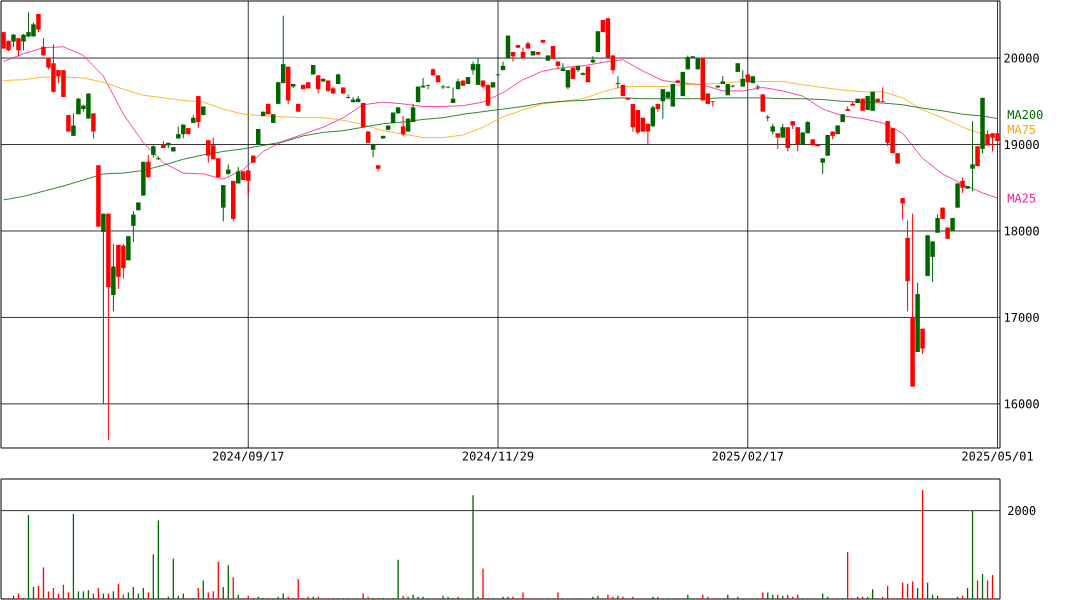  What do you see at coordinates (1021, 144) in the screenshot?
I see `y-tick-label: 19000` at bounding box center [1021, 144].